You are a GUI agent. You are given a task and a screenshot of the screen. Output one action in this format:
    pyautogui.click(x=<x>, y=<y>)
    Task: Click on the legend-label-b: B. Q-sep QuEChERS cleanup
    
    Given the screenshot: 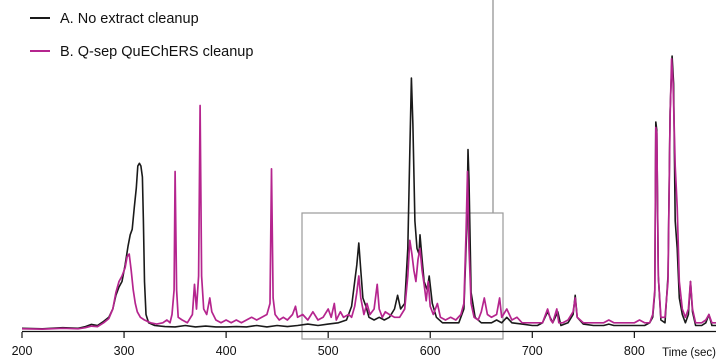 What is the action you would take?
    pyautogui.click(x=156, y=52)
    